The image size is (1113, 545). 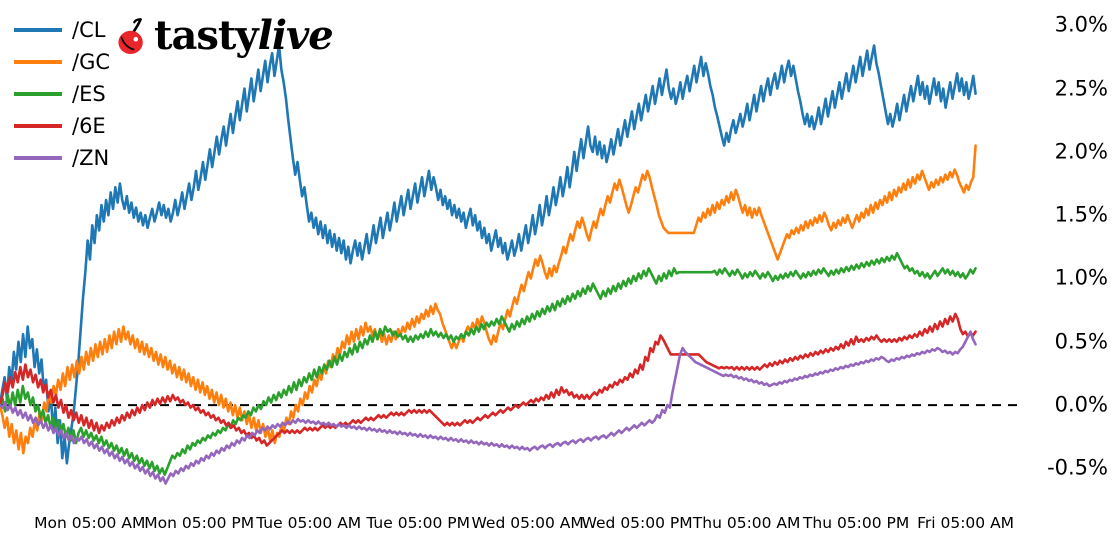 I want to click on legend-label-es: /ES, so click(x=89, y=93).